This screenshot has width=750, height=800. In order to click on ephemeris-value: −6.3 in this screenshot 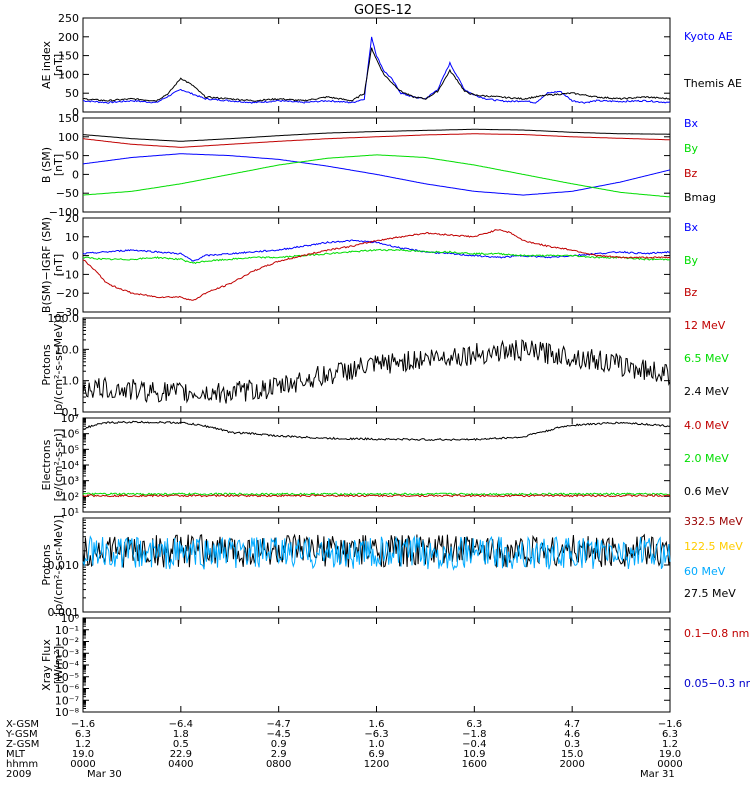, I will do `click(376, 734)`.